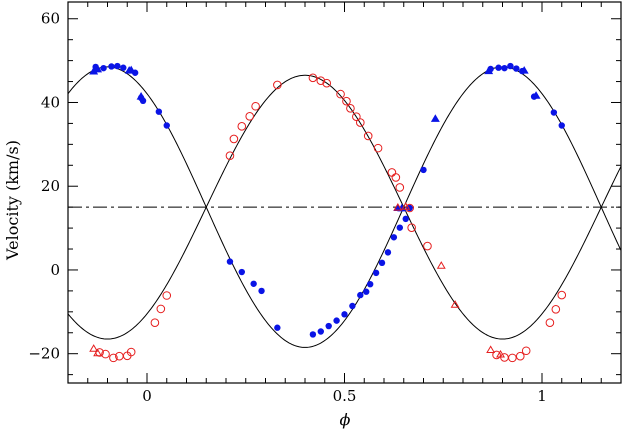  Describe the element at coordinates (345, 396) in the screenshot. I see `x-tick-label: 0.5` at that location.